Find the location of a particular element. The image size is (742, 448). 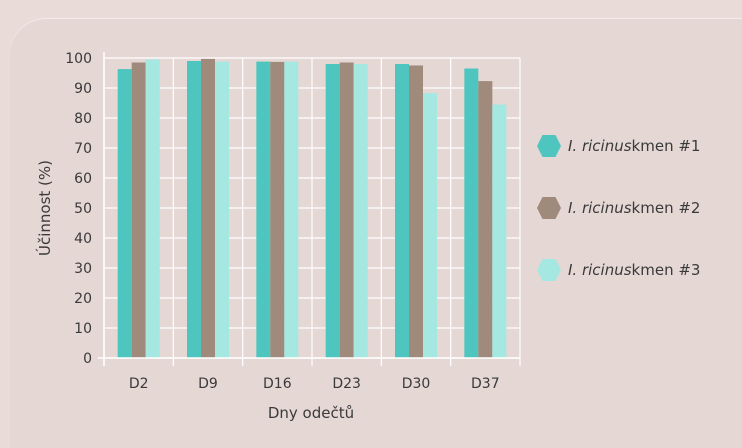

x-tick-label: D23 is located at coordinates (346, 384).